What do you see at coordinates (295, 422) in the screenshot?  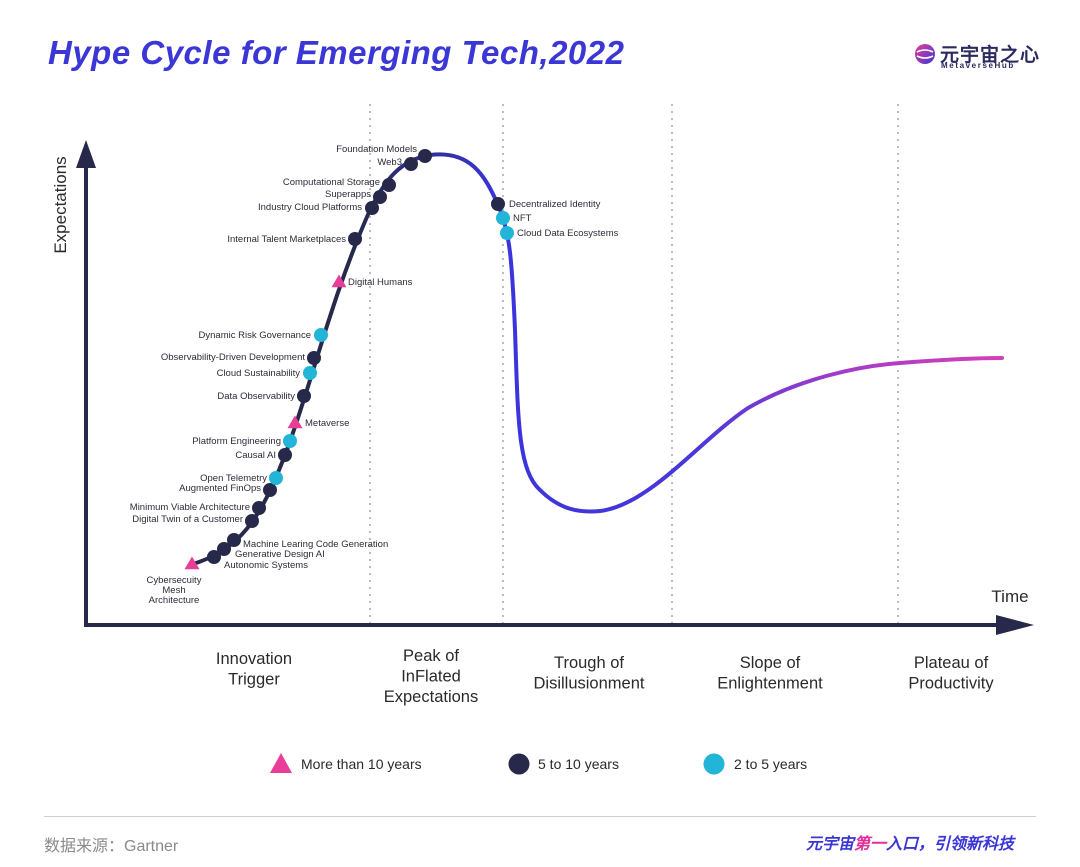 I see `metaverse-marker` at bounding box center [295, 422].